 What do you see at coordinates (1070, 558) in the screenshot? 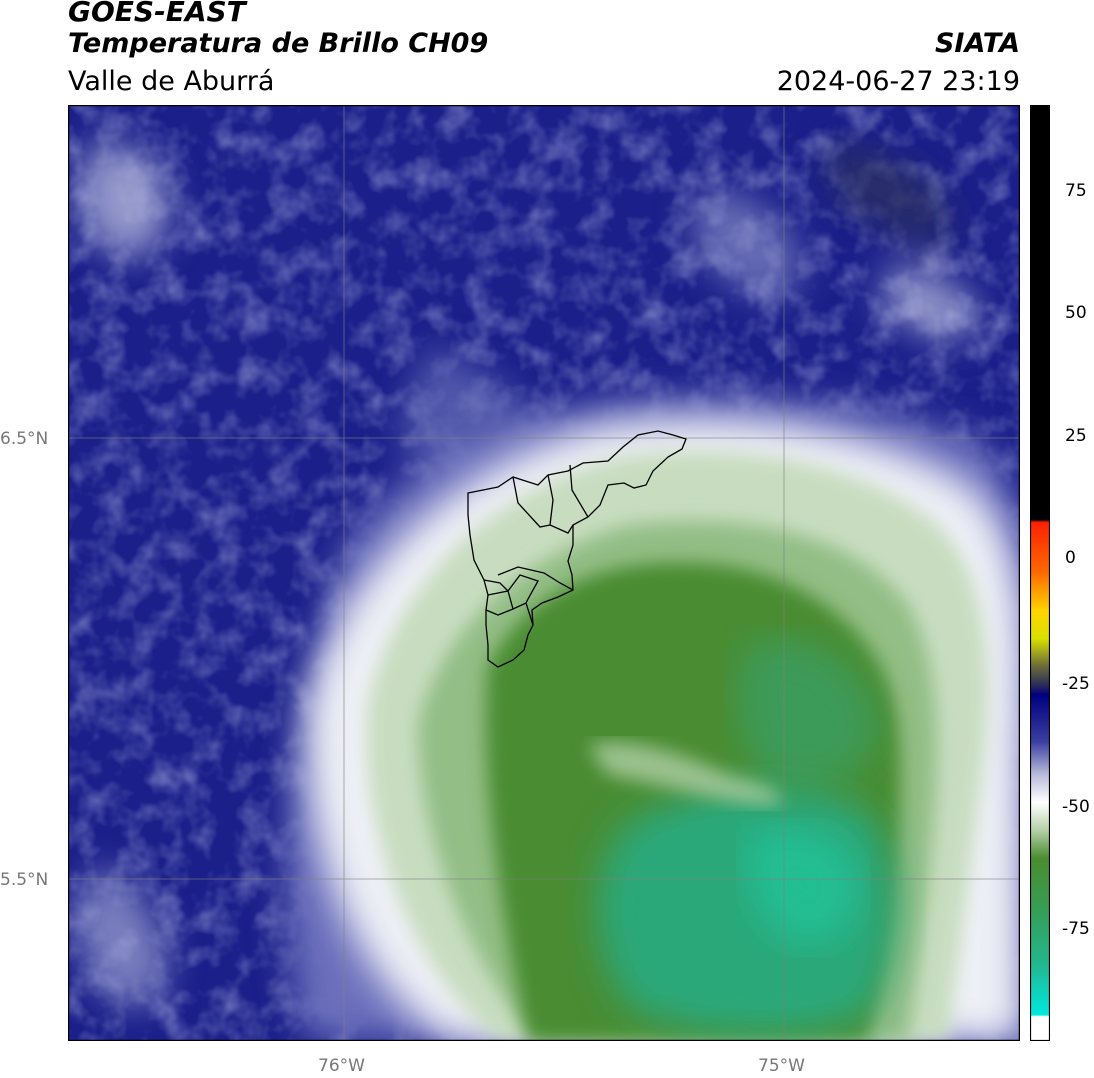
I see `colorbar-tick-0: 0` at bounding box center [1070, 558].